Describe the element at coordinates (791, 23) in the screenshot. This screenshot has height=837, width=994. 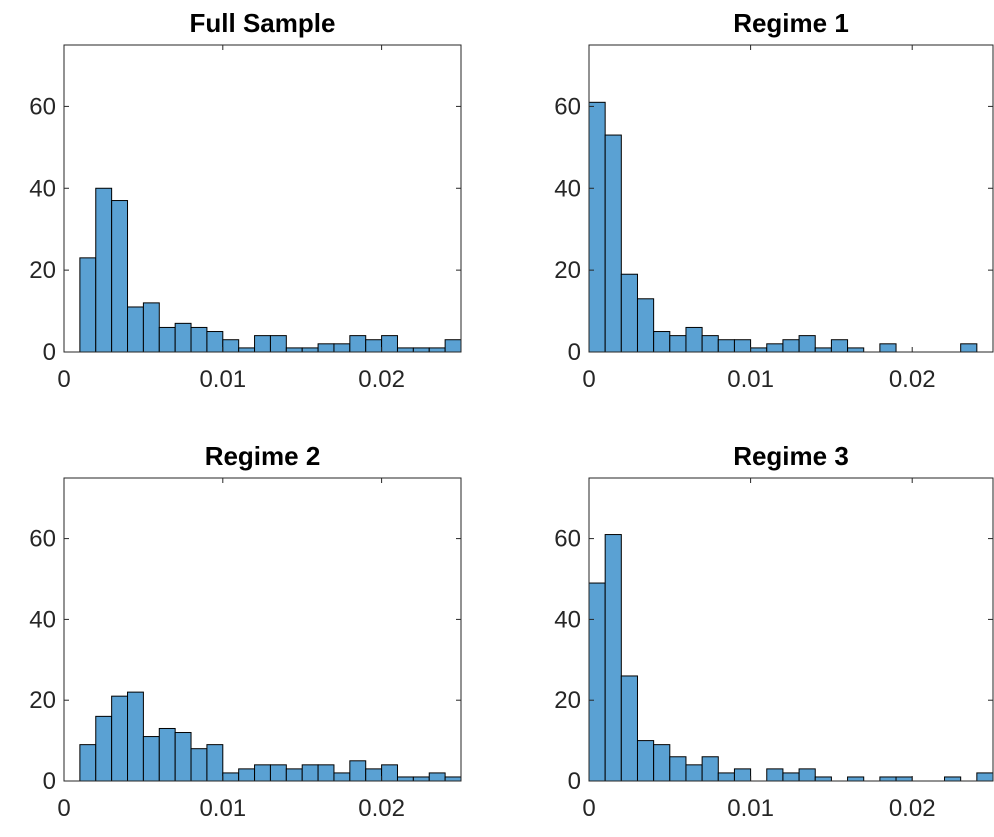
I see `chart-title: Regime 1` at that location.